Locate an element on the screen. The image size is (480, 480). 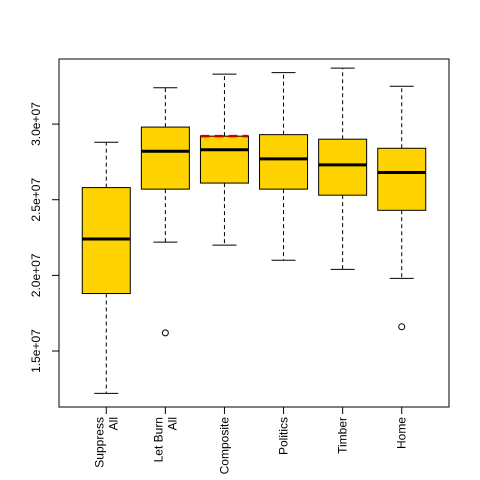
x-tick-label: Home is located at coordinates (402, 433).